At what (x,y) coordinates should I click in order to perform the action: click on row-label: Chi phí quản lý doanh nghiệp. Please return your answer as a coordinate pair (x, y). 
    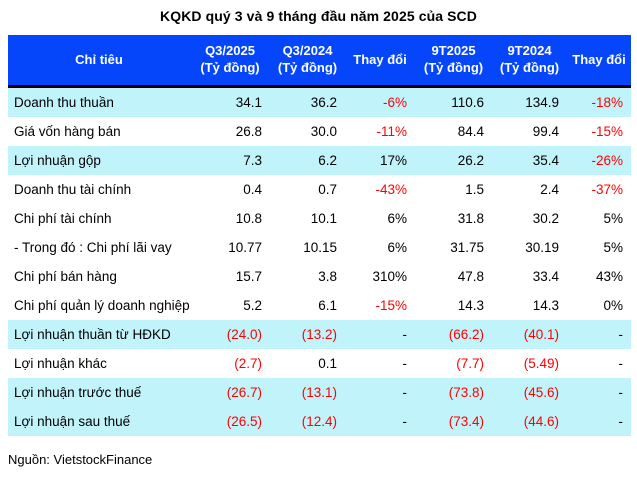
    Looking at the image, I should click on (102, 305).